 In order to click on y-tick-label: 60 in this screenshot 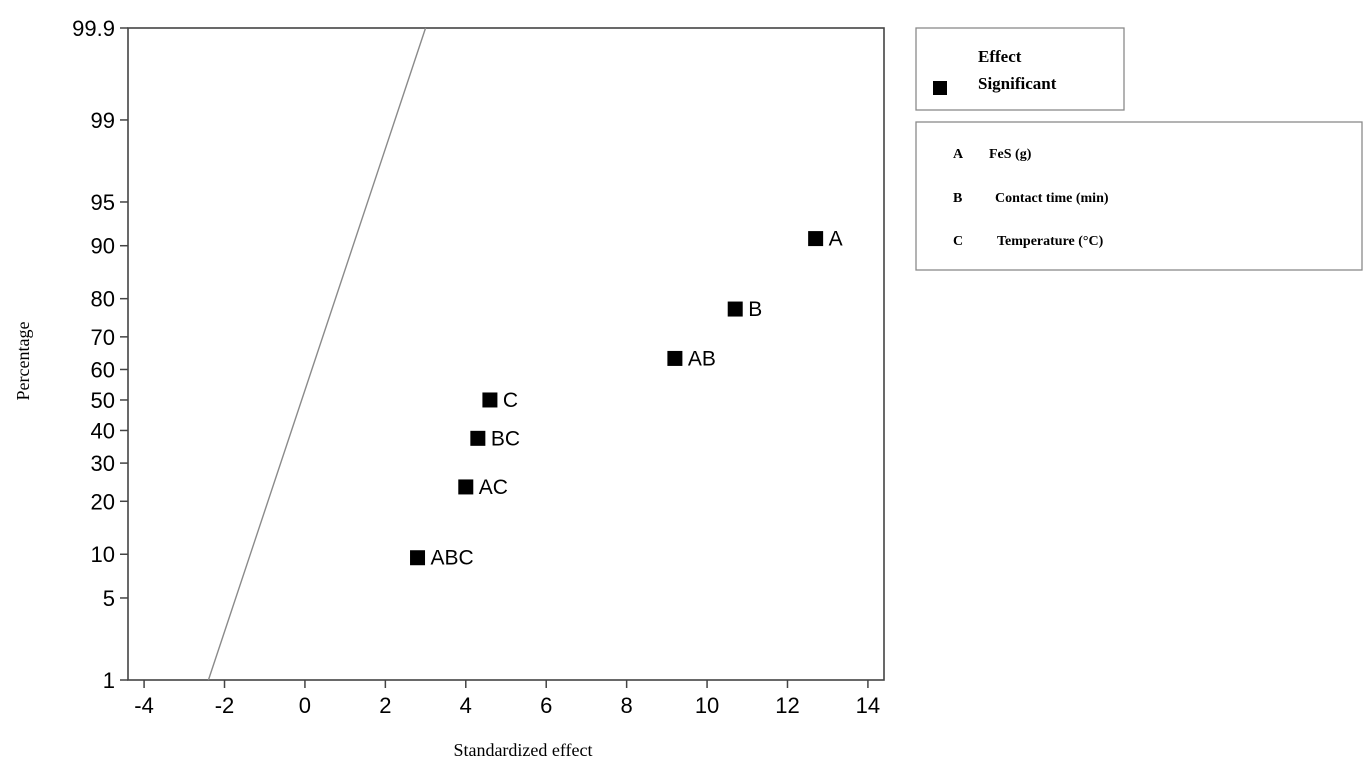, I will do `click(103, 369)`.